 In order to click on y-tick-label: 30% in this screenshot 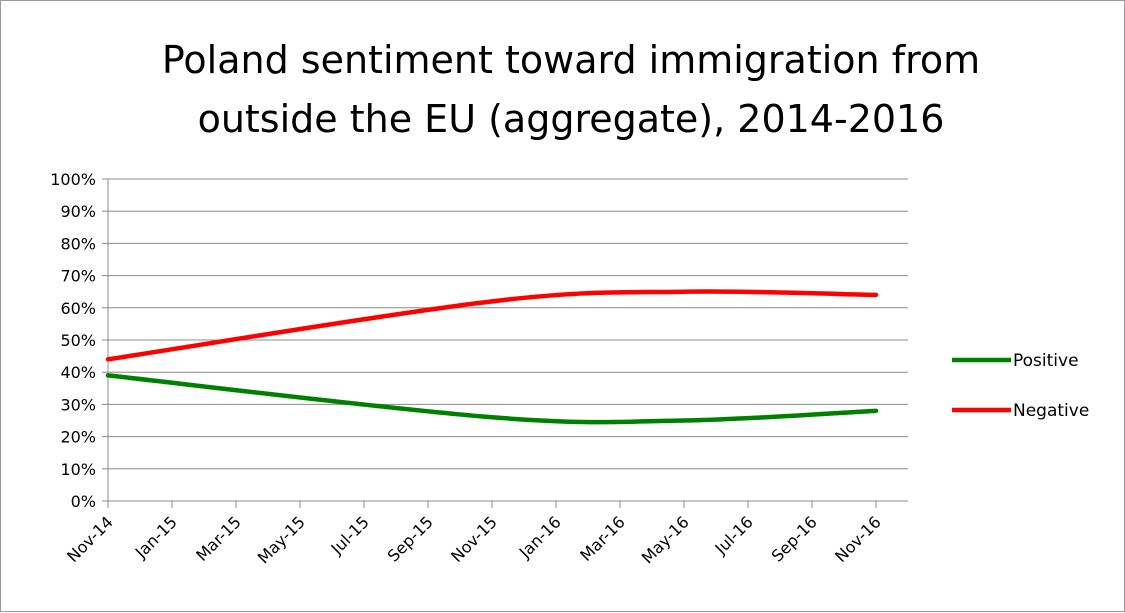, I will do `click(78, 404)`.